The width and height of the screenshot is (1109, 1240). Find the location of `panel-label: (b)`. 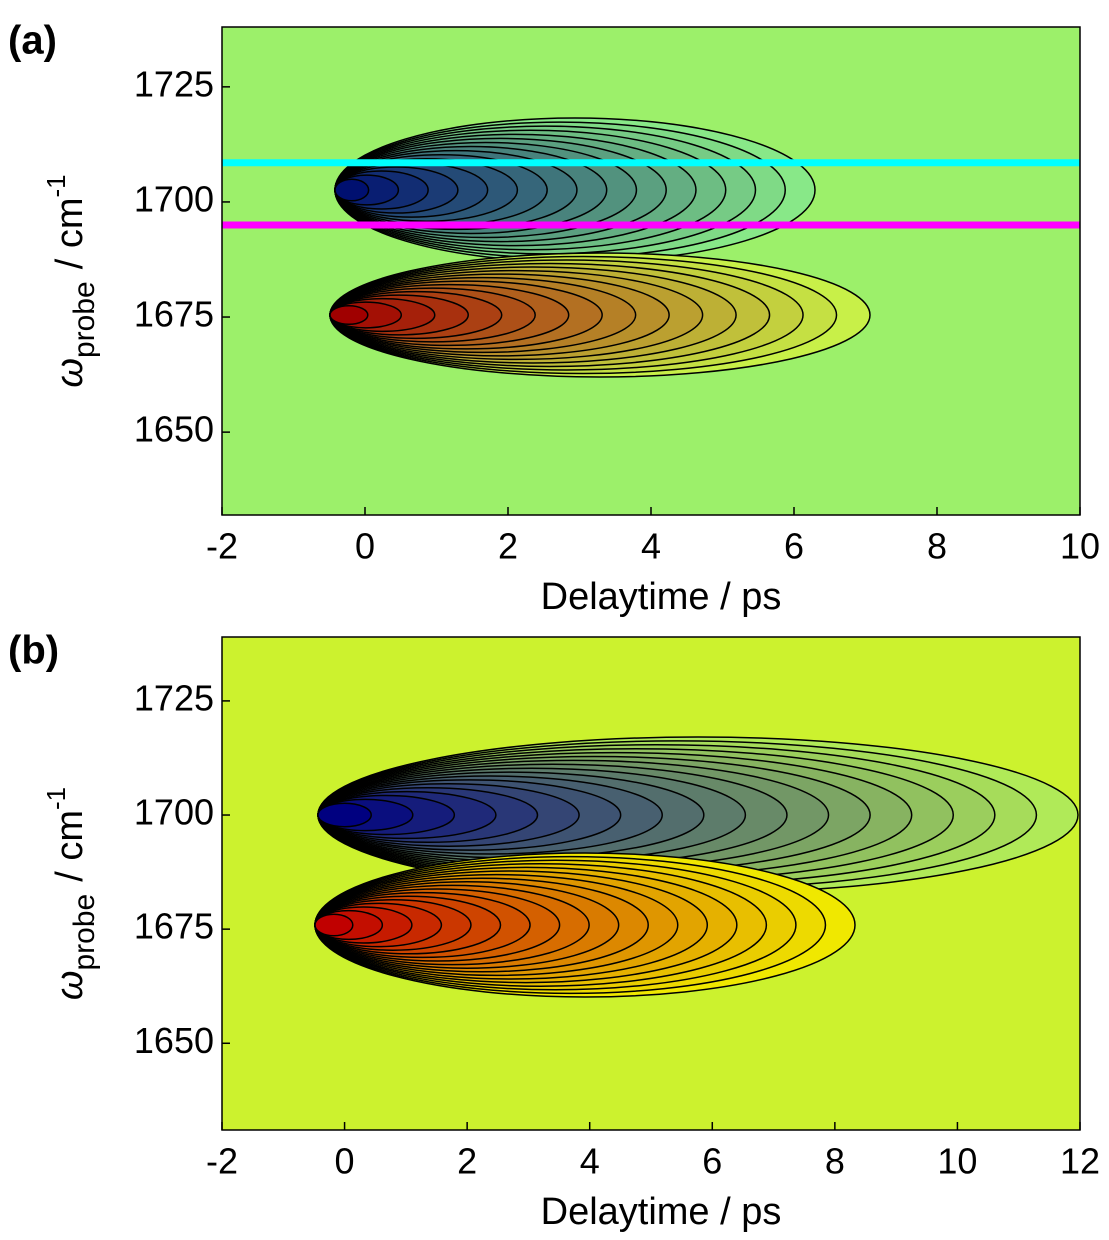

panel-label: (b) is located at coordinates (33, 651).